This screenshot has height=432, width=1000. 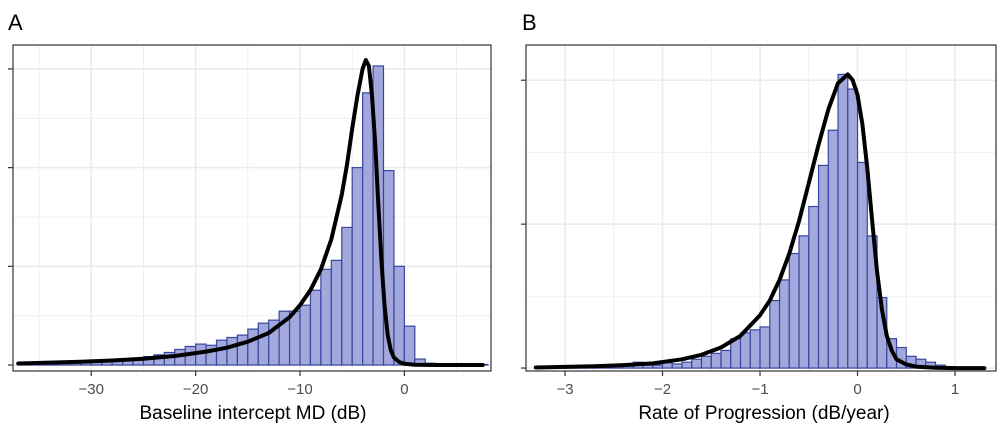 What do you see at coordinates (91, 389) in the screenshot?
I see `panel-a-x-tick-label: −30` at bounding box center [91, 389].